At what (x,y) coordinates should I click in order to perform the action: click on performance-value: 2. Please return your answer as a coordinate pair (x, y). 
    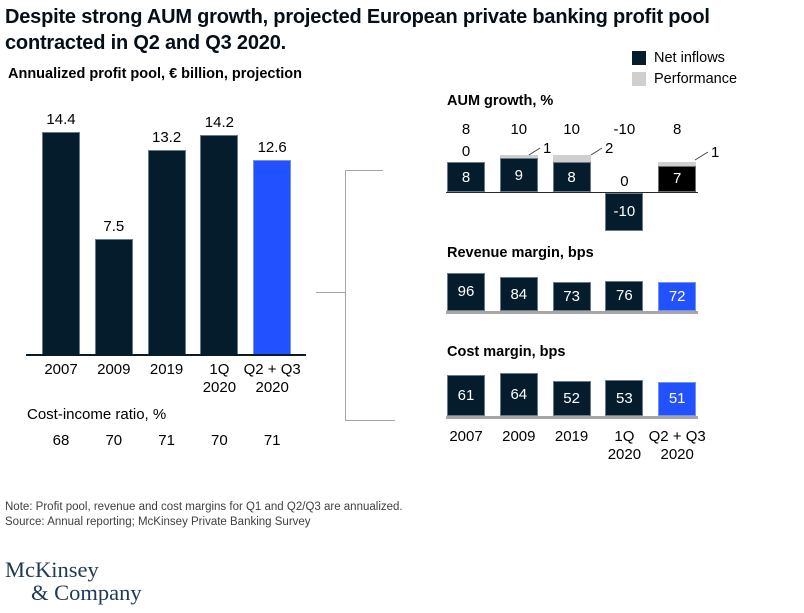
    Looking at the image, I should click on (609, 148).